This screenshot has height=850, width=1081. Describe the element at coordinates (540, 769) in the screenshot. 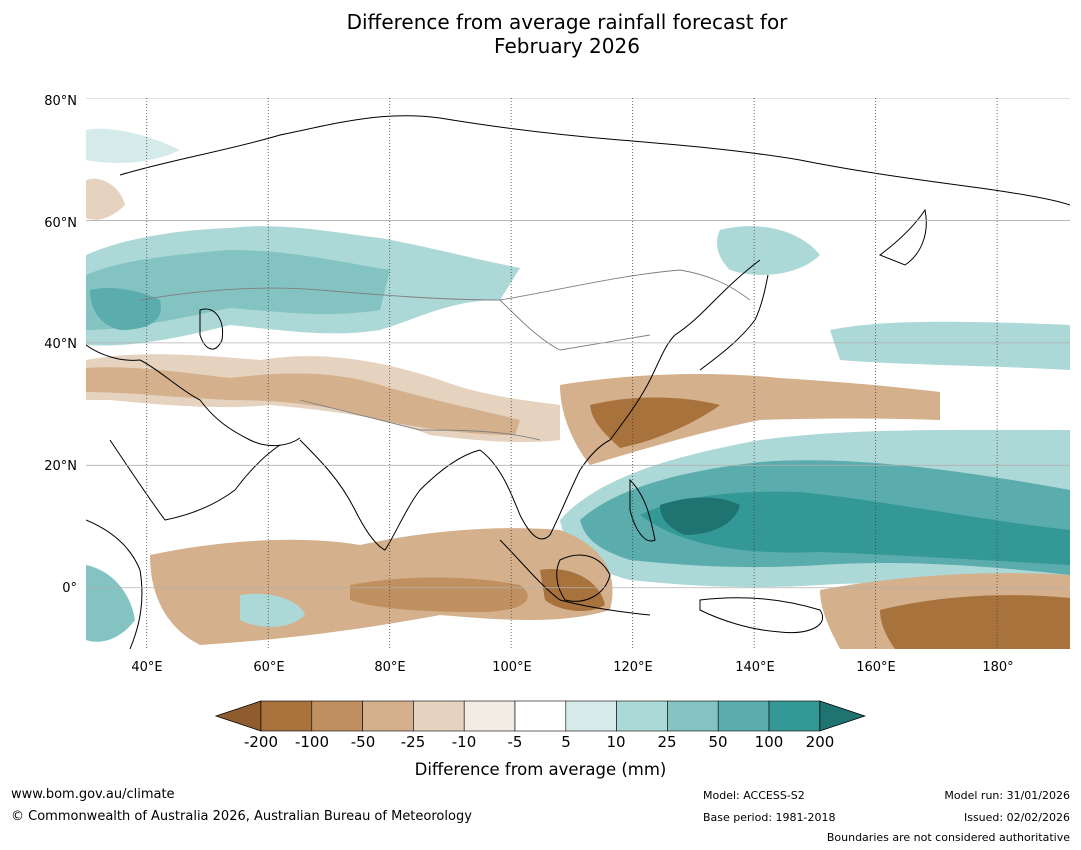

I see `colorbar-label: Difference from average (mm)` at that location.